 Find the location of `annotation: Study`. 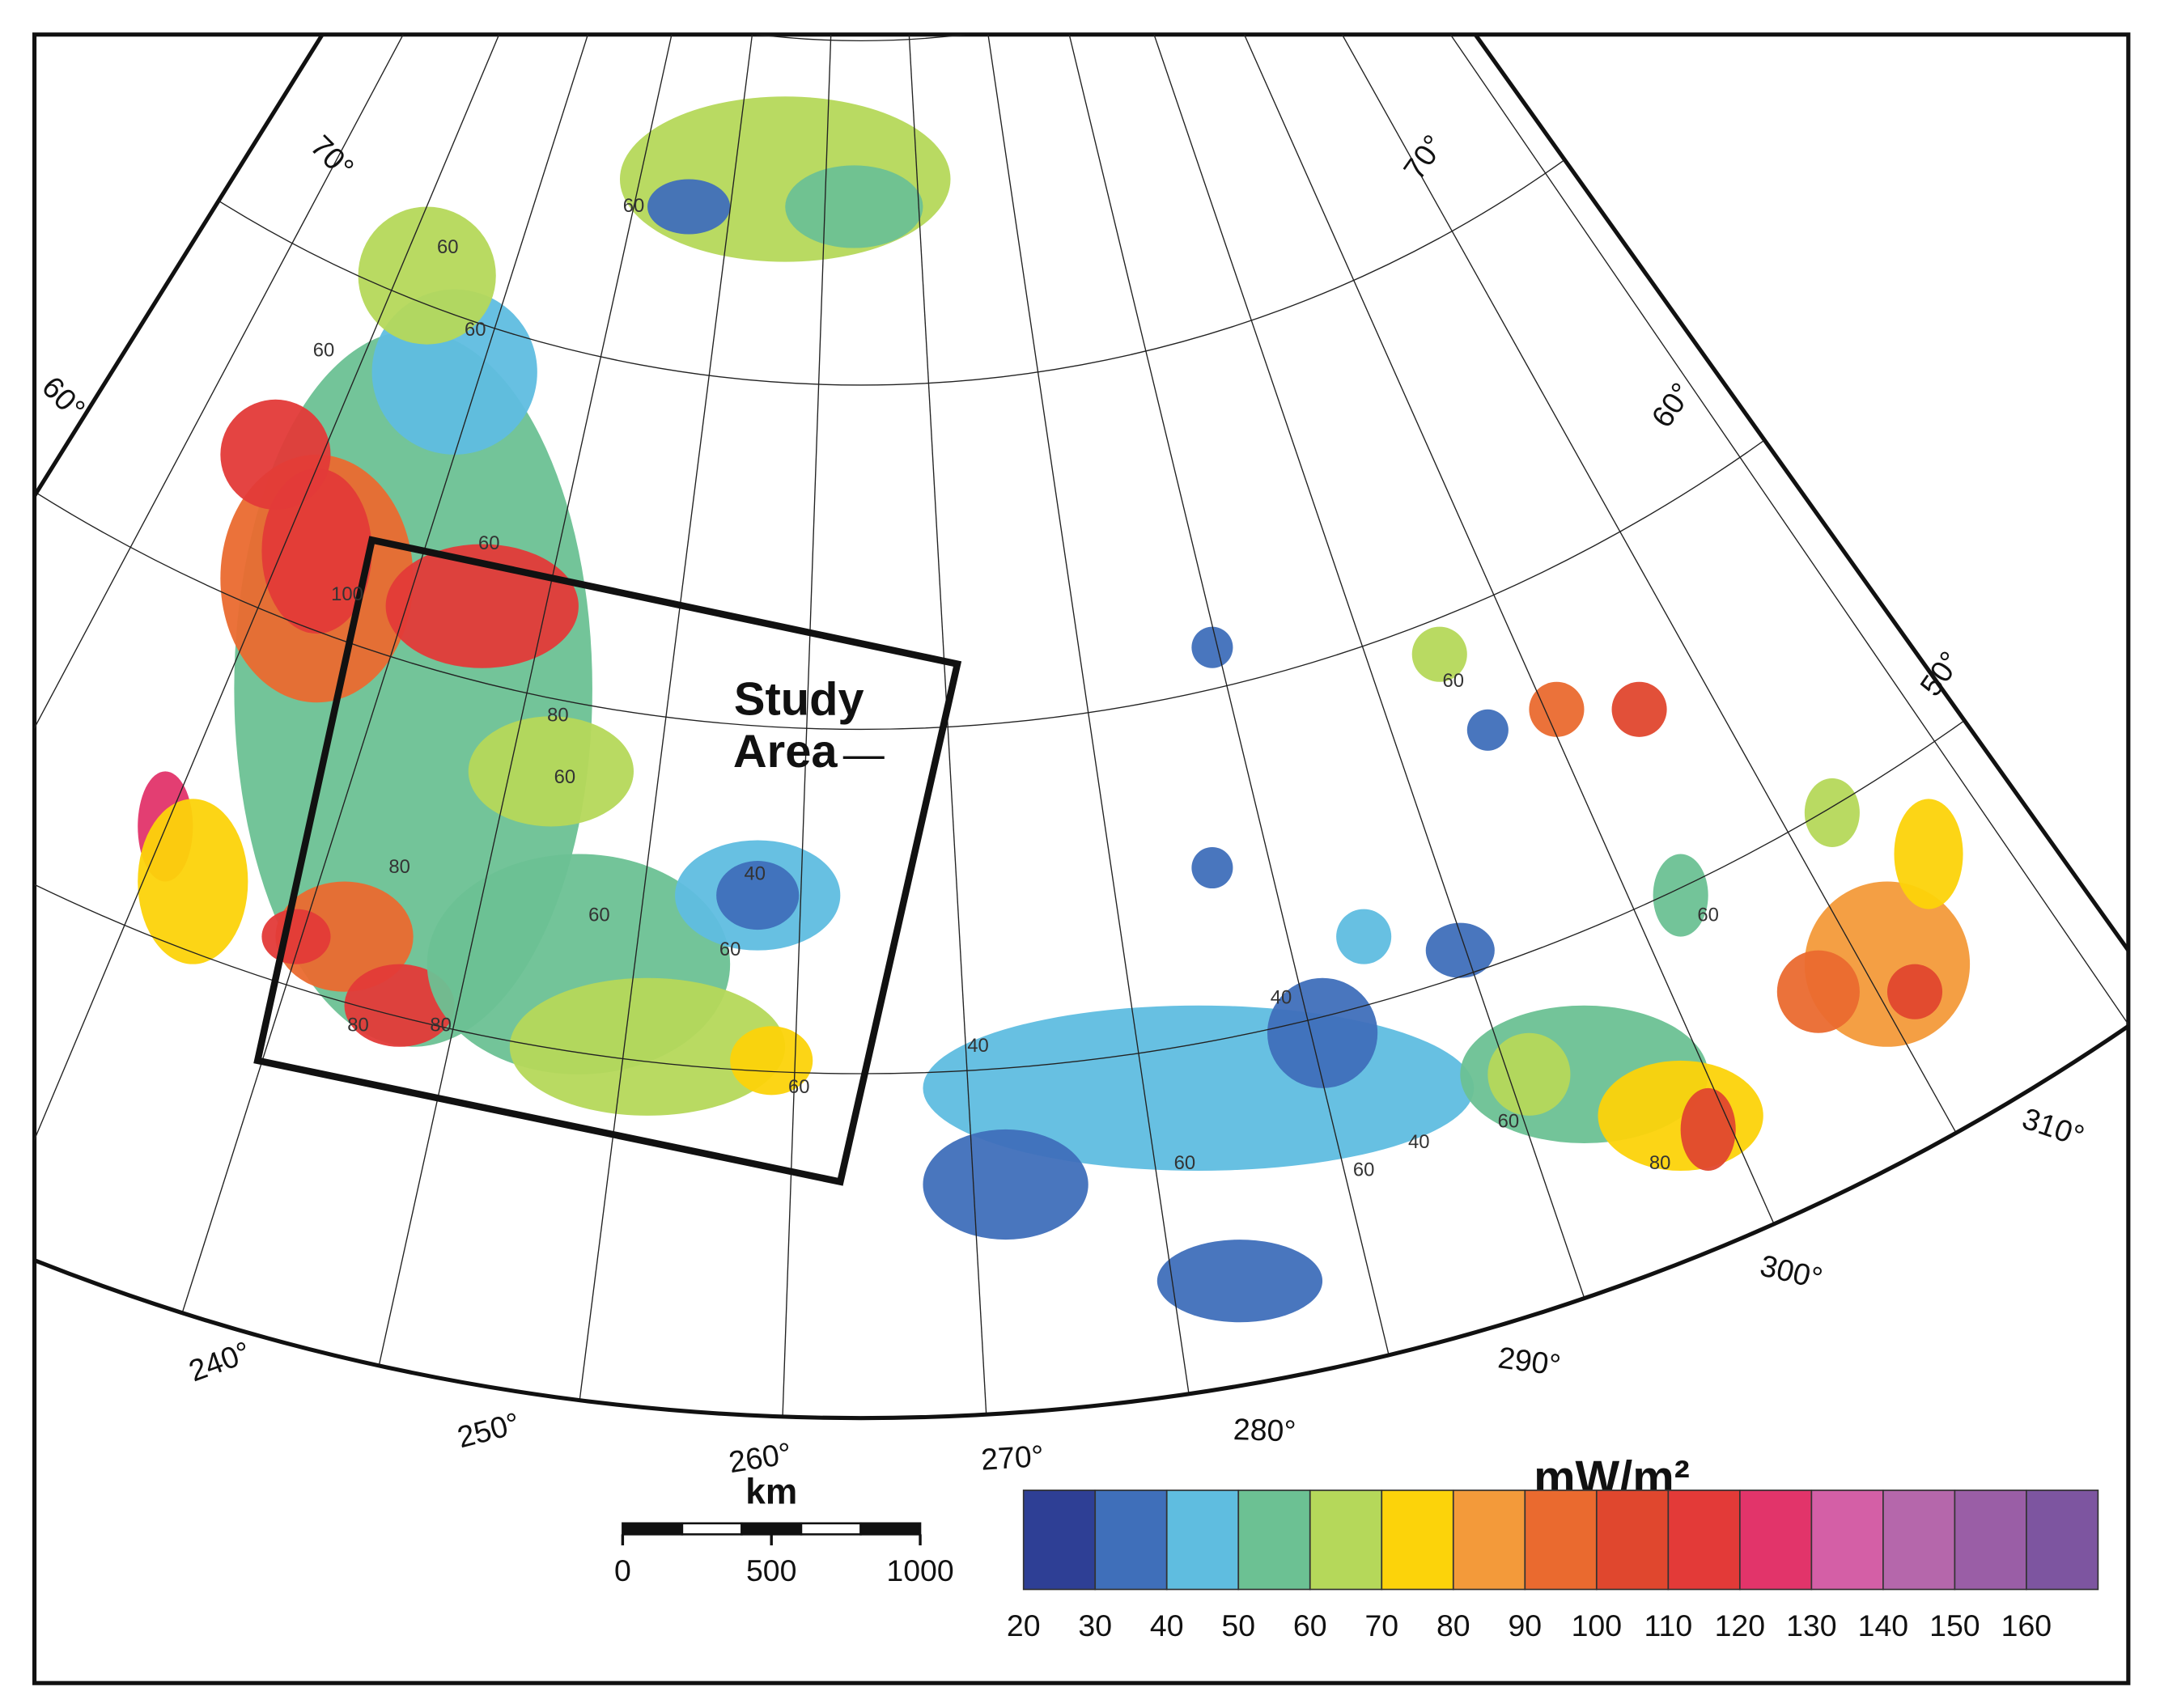

annotation: Study is located at coordinates (799, 700).